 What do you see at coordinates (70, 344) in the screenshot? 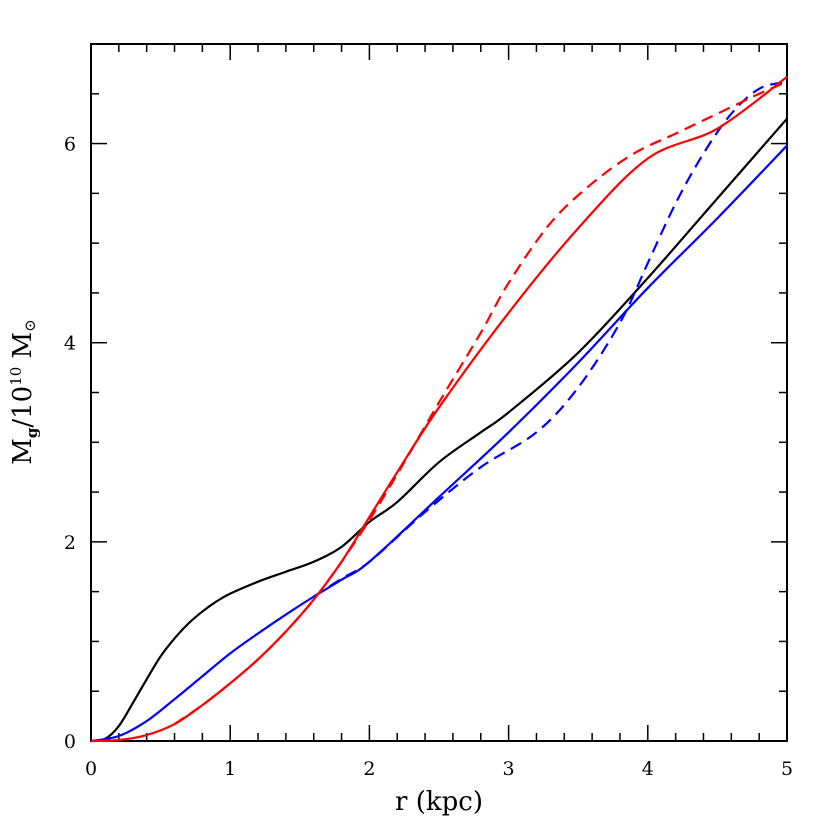
I see `y-tick-label: 4` at bounding box center [70, 344].